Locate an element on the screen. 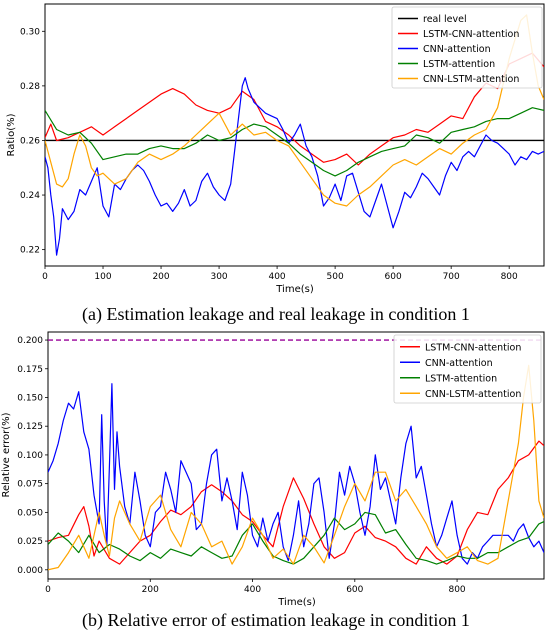 Image resolution: width=550 pixels, height=633 pixels. chart-a-x-tick-label: 700 is located at coordinates (451, 277).